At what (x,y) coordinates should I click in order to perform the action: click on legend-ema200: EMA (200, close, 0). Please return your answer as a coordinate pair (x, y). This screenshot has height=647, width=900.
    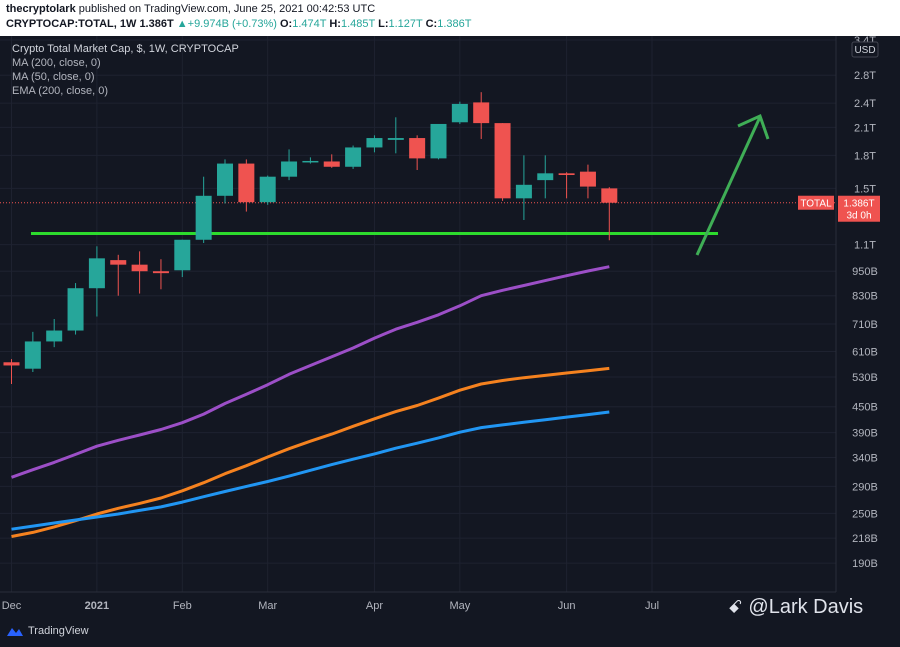
    Looking at the image, I should click on (60, 91).